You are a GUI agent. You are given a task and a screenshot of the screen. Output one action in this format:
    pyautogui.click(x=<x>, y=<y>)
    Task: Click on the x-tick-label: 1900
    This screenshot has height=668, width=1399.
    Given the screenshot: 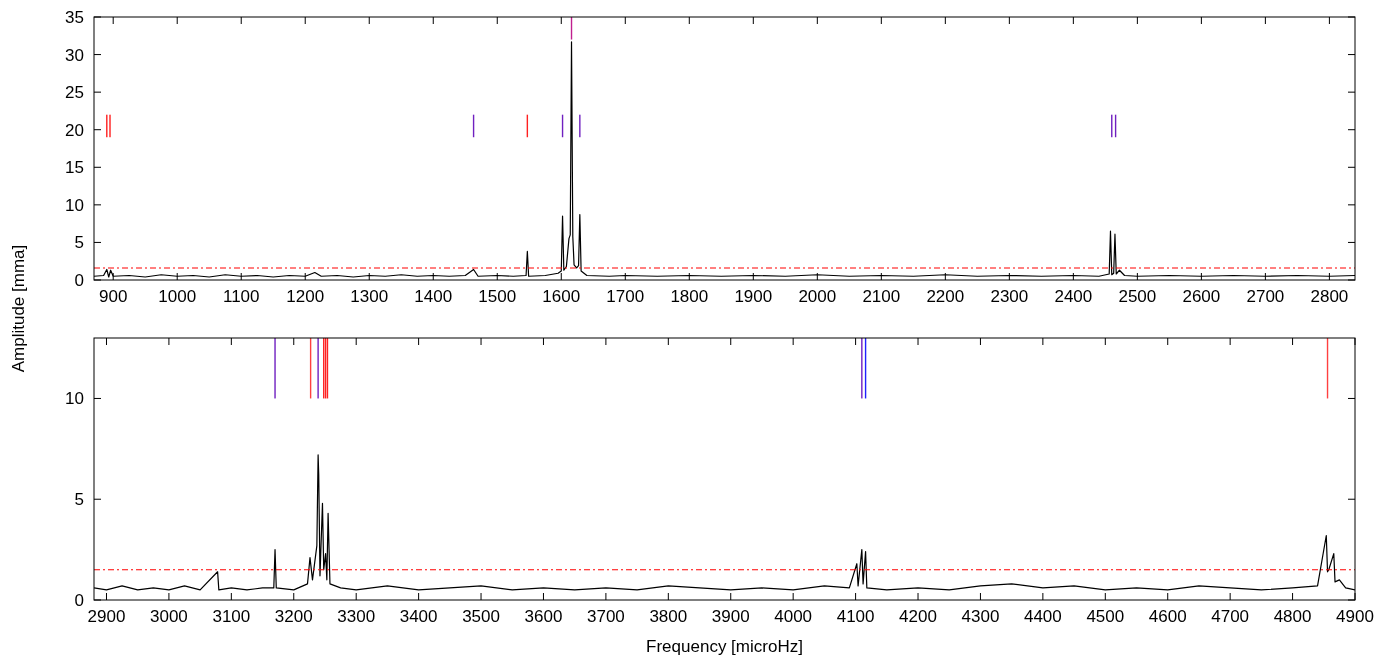 What is the action you would take?
    pyautogui.click(x=753, y=296)
    